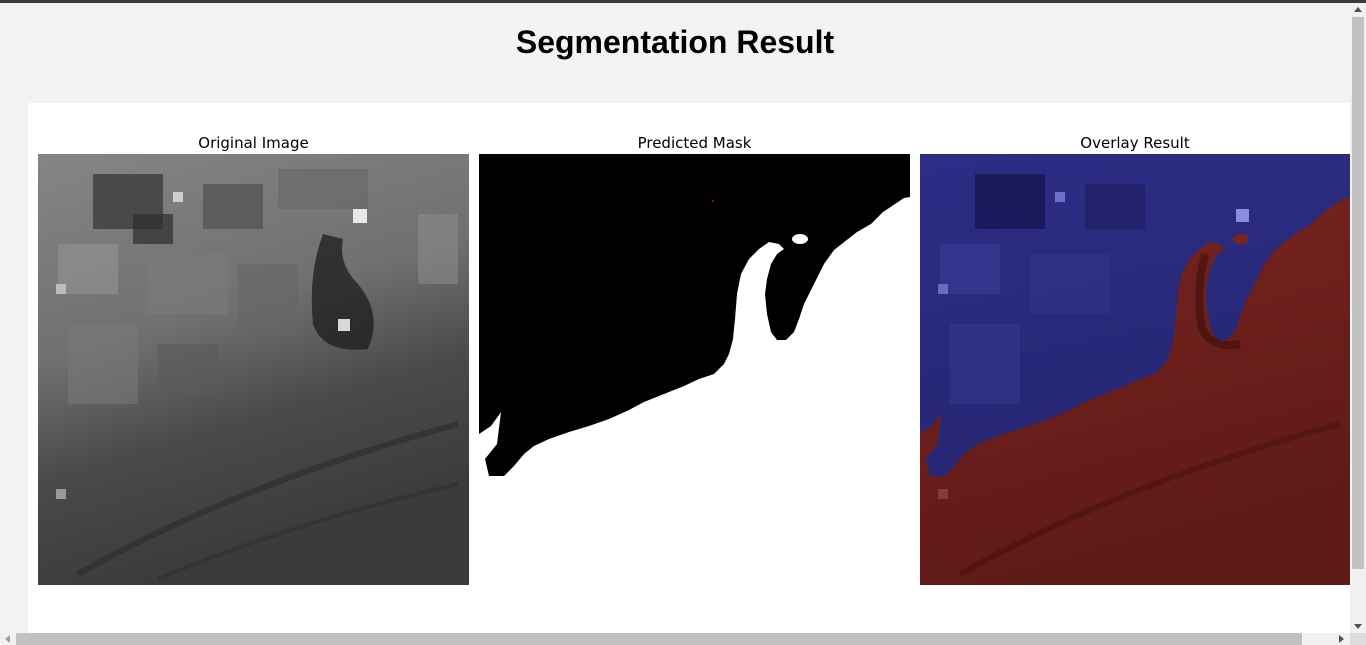 The image size is (1366, 645). I want to click on page-title: Segmentation Result, so click(675, 42).